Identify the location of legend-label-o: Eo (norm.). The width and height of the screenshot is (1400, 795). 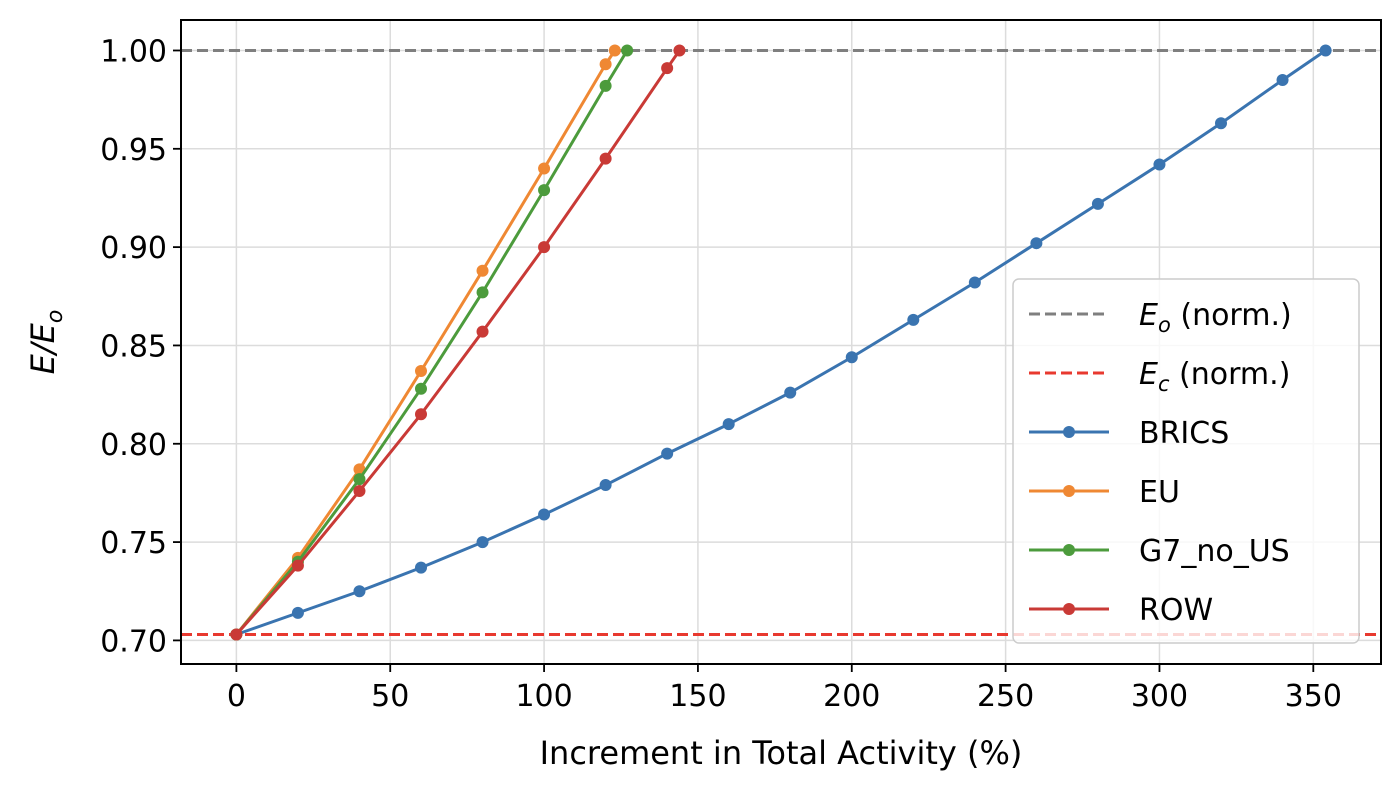
(1215, 317).